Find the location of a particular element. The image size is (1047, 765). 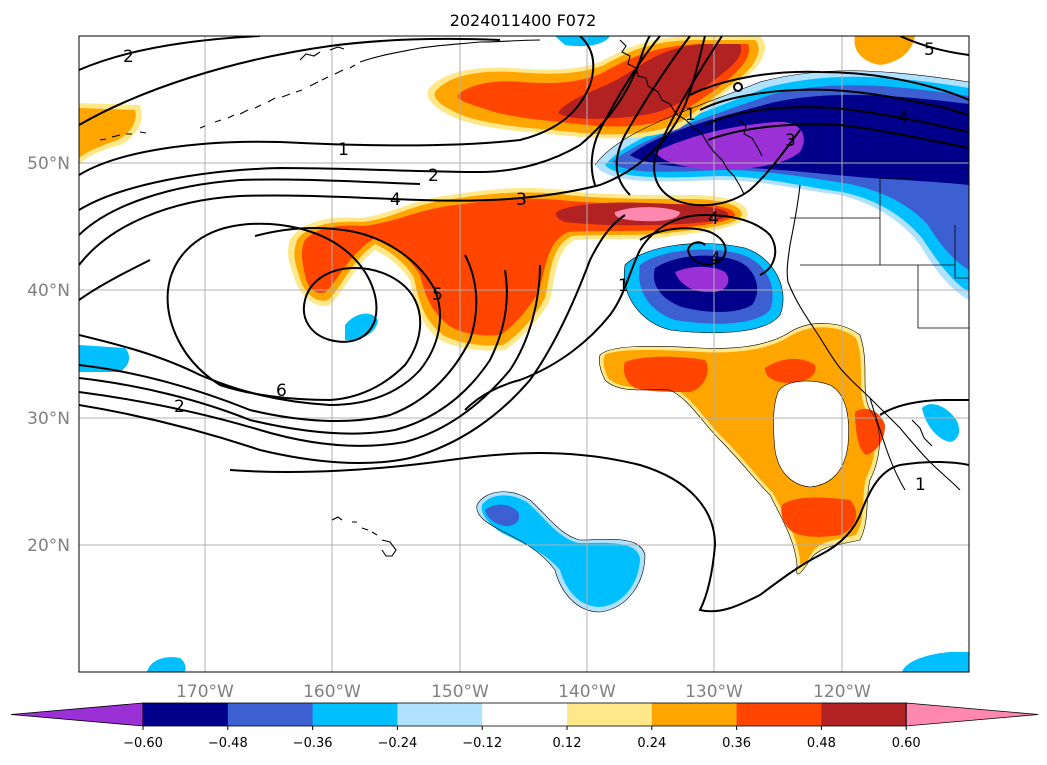

lat-label: 50°N is located at coordinates (48, 164).